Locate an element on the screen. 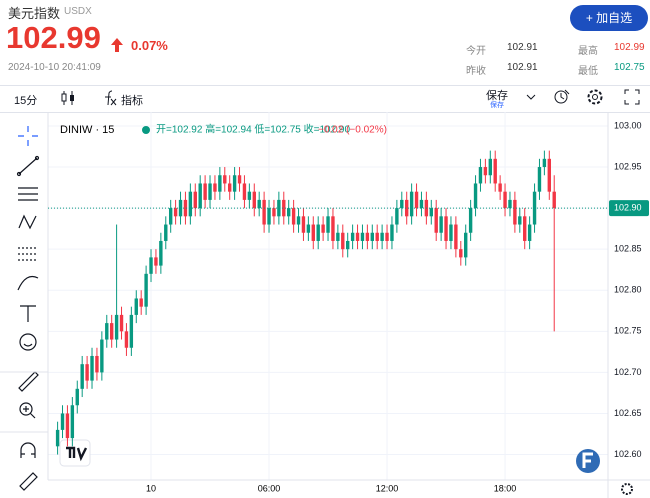 The image size is (650, 498). alert-icon is located at coordinates (562, 97).